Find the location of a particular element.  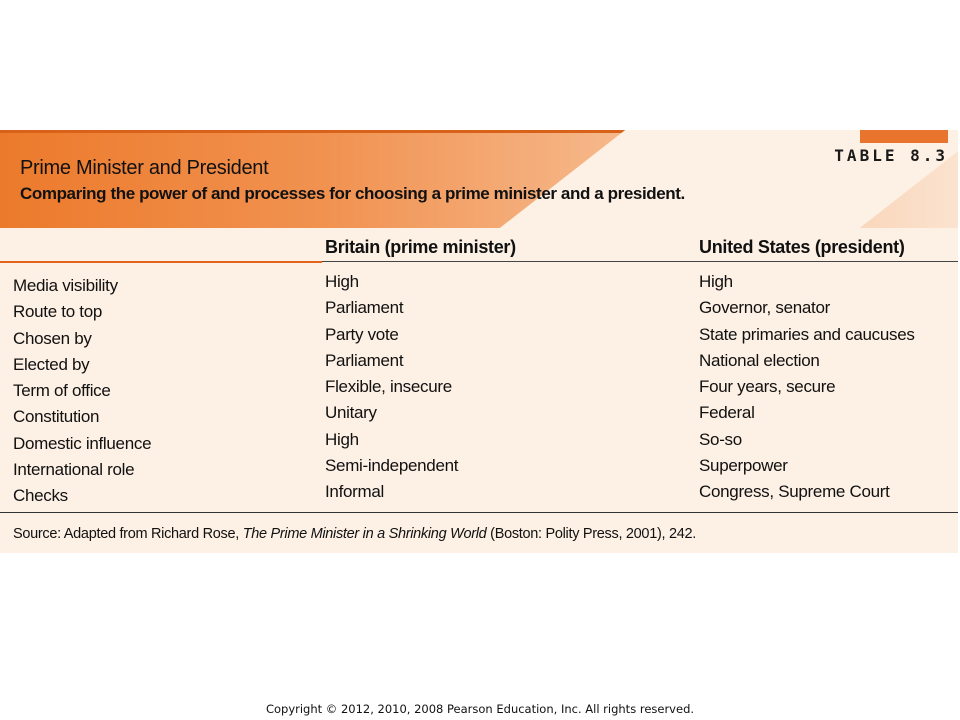

column-header-united-states: United States (president) is located at coordinates (802, 247).